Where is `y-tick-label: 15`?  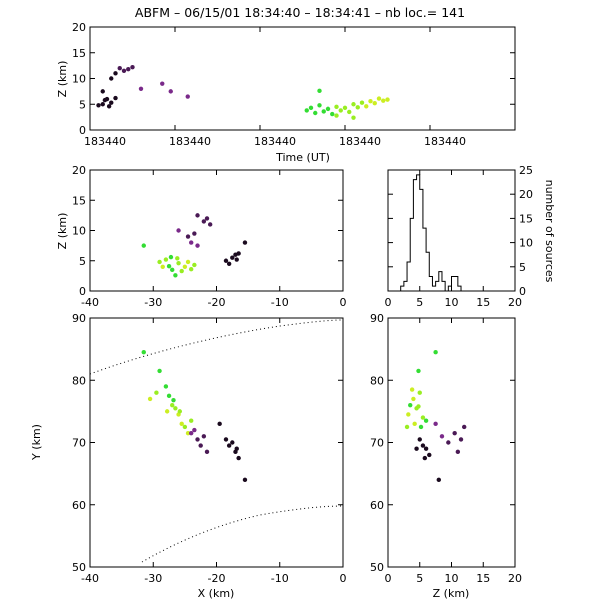
y-tick-label: 15 is located at coordinates (79, 200).